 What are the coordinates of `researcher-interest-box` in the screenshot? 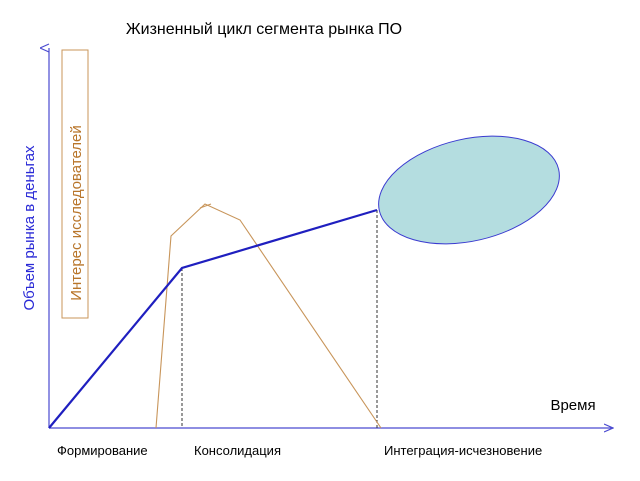 It's located at (75, 184).